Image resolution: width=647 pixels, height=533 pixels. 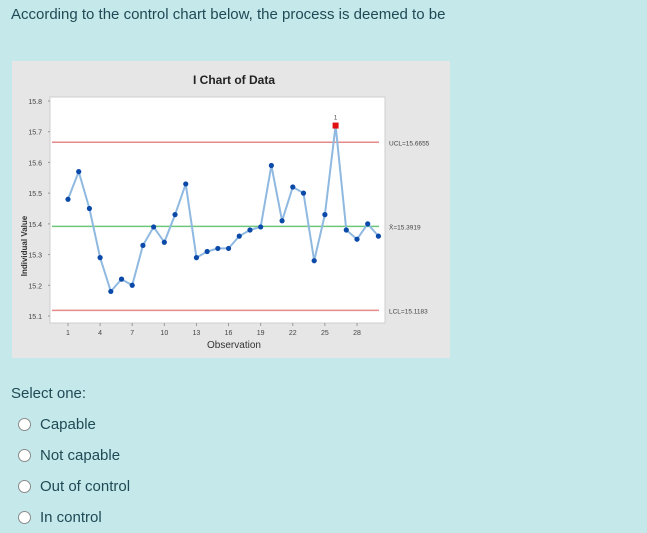 I want to click on center-label: X̄=15.3919, so click(x=405, y=227).